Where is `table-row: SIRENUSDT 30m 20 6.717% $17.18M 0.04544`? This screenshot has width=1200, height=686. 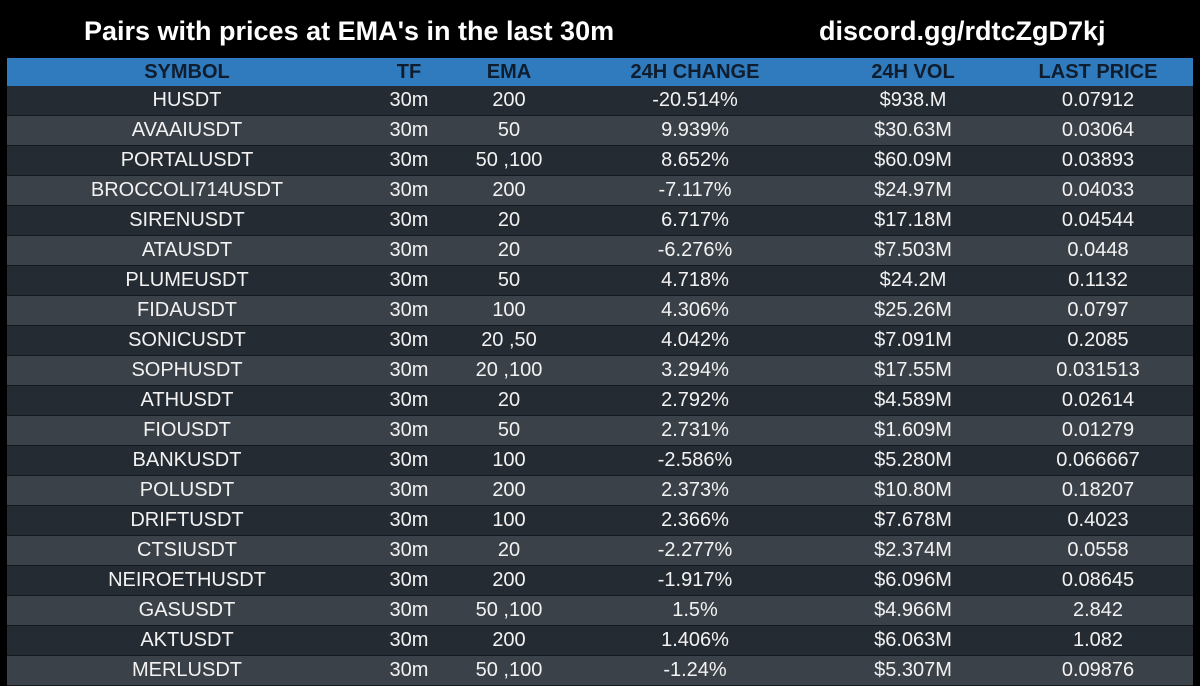
table-row: SIRENUSDT 30m 20 6.717% $17.18M 0.04544 is located at coordinates (600, 220).